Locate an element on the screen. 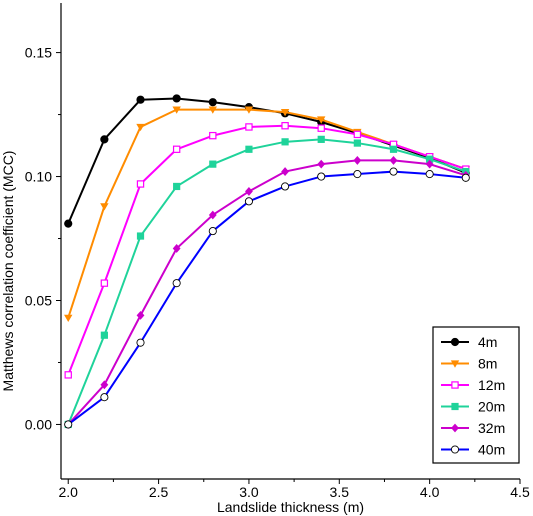 The width and height of the screenshot is (533, 516). legend-item-4m: 4m is located at coordinates (469, 342).